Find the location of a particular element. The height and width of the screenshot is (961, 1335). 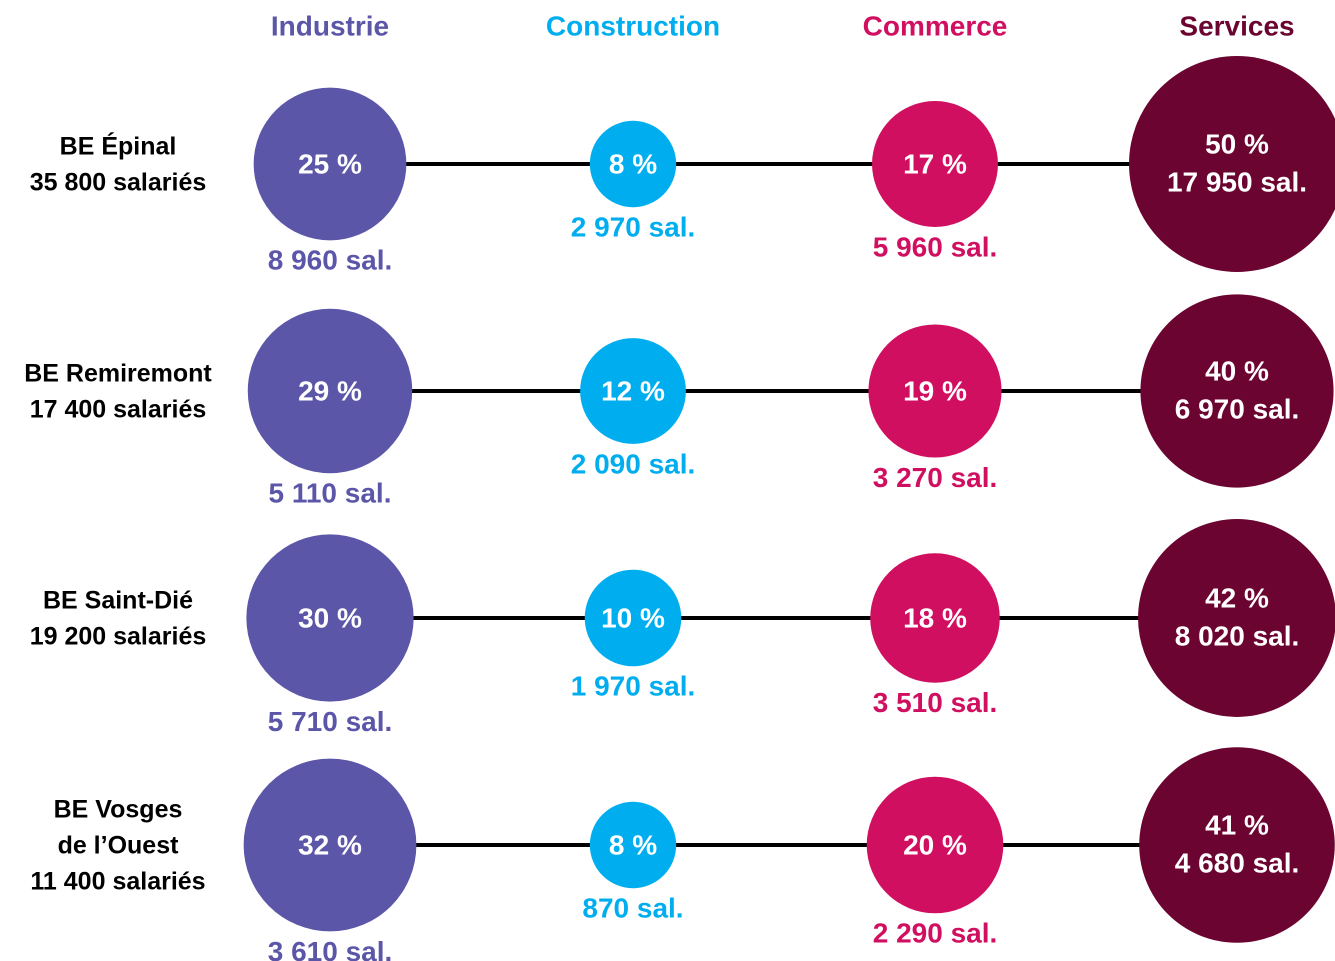

value-label: 30 % is located at coordinates (330, 617).